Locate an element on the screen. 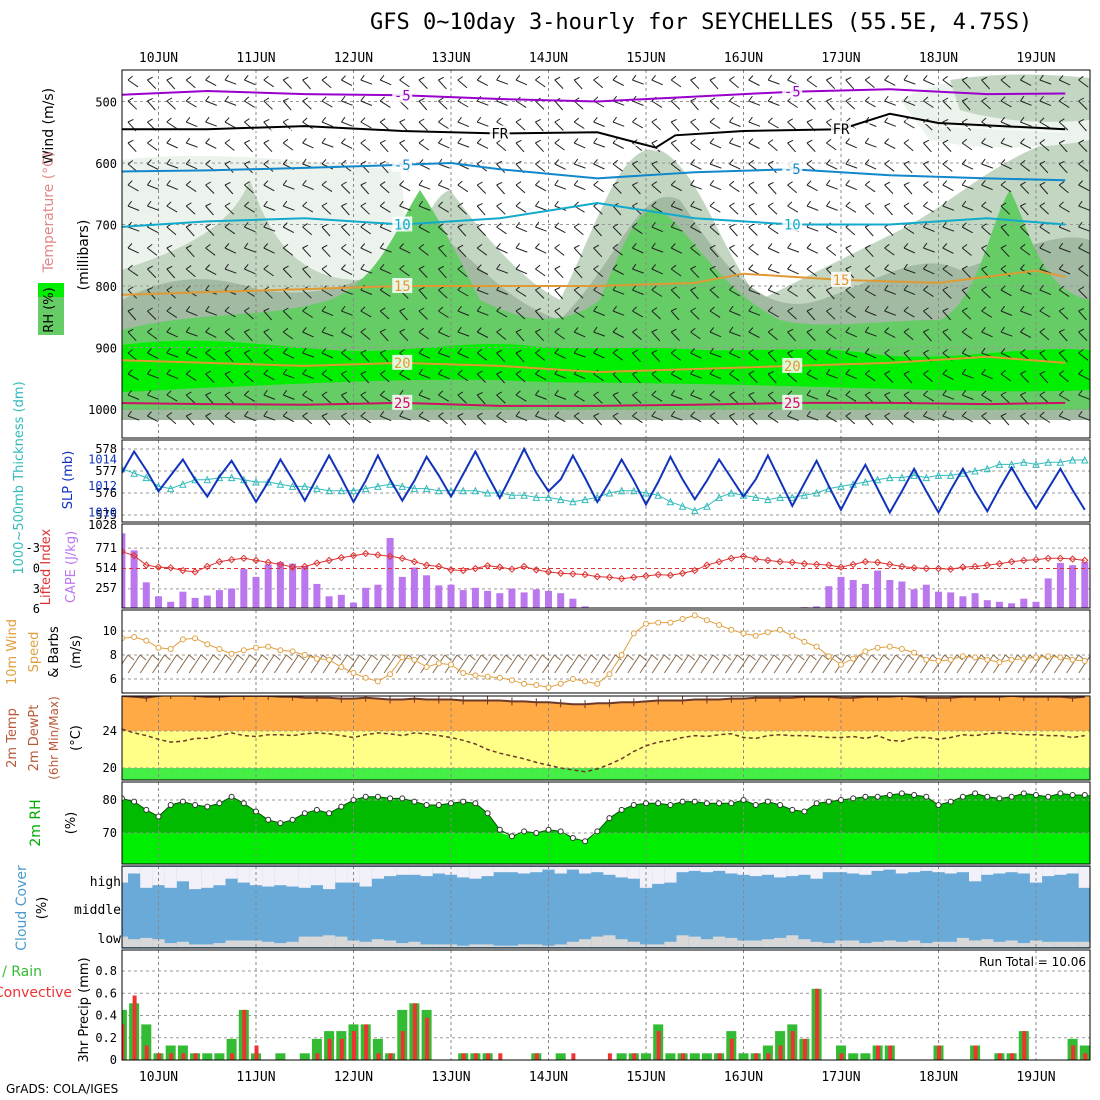 The width and height of the screenshot is (1100, 1100). temp-axis-label-4: (°C) is located at coordinates (76, 738).